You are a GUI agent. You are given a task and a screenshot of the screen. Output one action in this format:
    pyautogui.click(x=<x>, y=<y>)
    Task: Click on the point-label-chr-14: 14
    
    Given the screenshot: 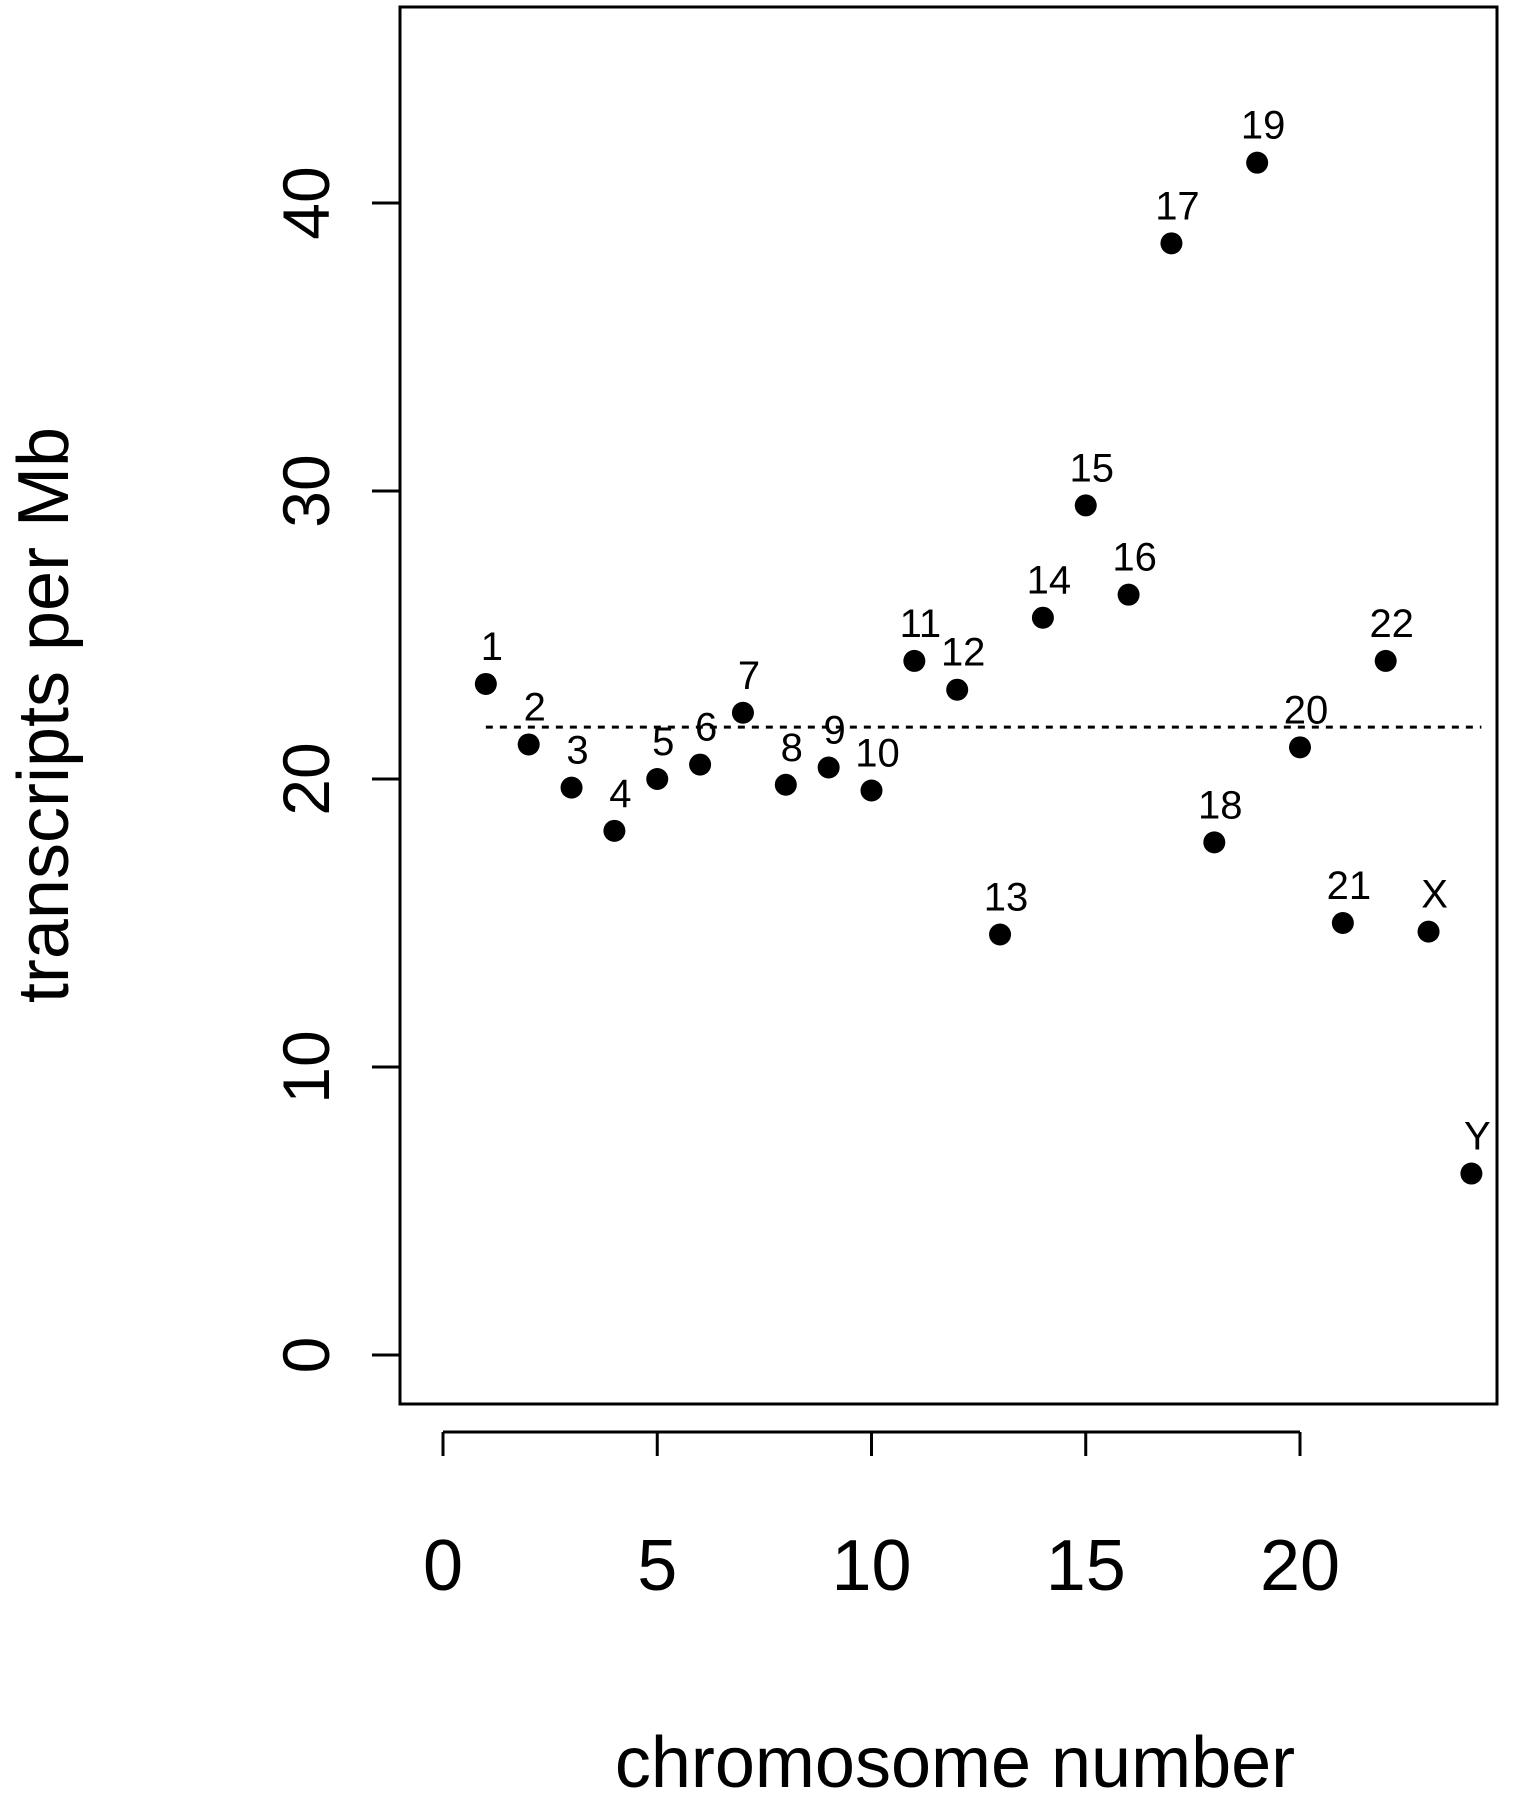 What is the action you would take?
    pyautogui.click(x=1049, y=581)
    